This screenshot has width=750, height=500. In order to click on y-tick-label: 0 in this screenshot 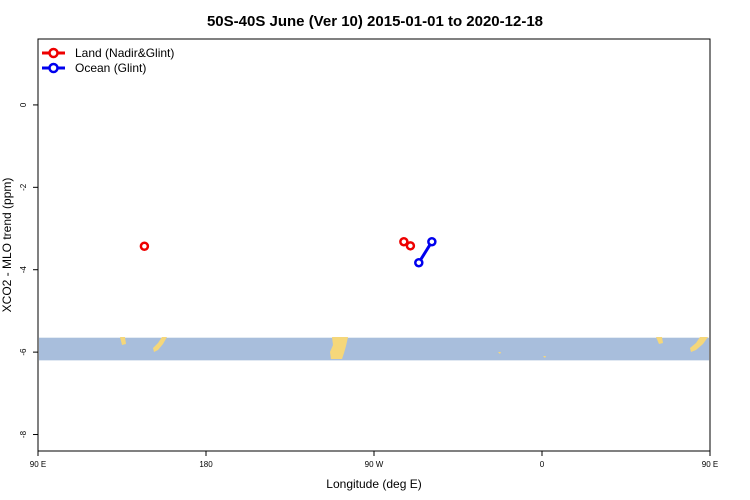, I will do `click(23, 104)`.